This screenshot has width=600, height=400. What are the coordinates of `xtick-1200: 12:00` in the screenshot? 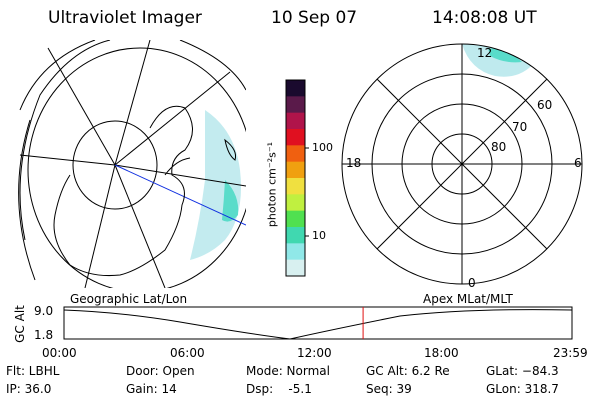 It's located at (314, 353).